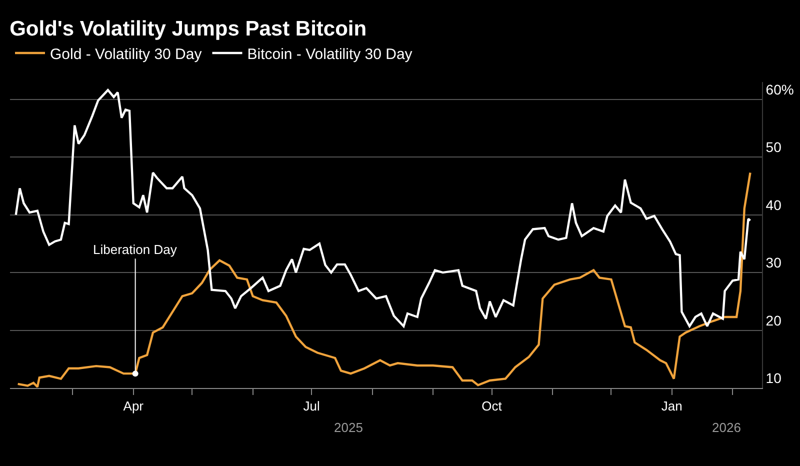 The image size is (800, 466). I want to click on y-tick-label: 40, so click(774, 204).